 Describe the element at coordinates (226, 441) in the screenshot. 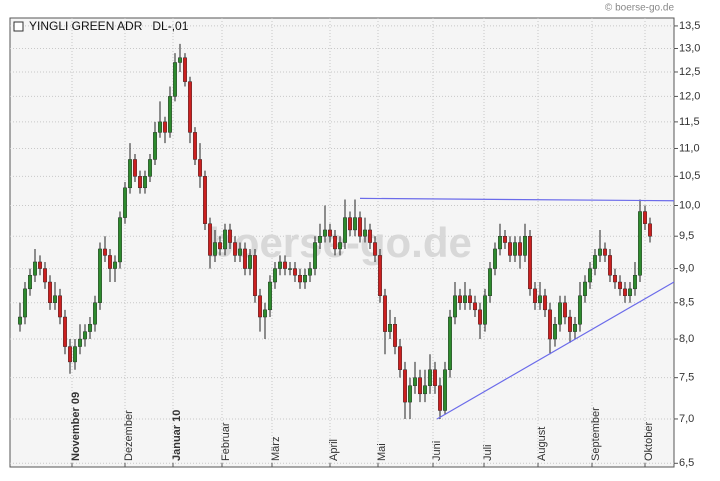

I see `x-tick-label: Februar` at that location.